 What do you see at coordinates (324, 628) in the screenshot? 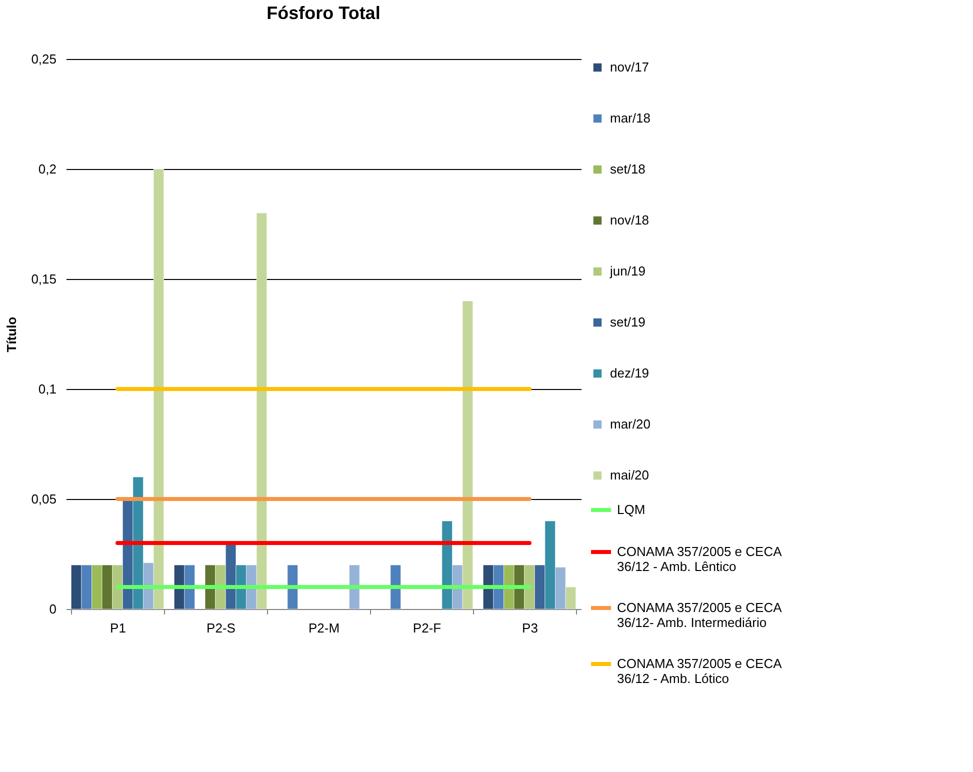
I see `x-tick-label: P2-M` at bounding box center [324, 628].